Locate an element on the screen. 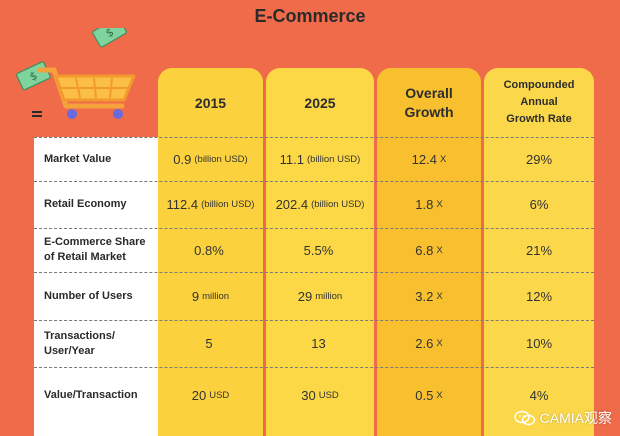  cell-growth: 3.2 X is located at coordinates (429, 296).